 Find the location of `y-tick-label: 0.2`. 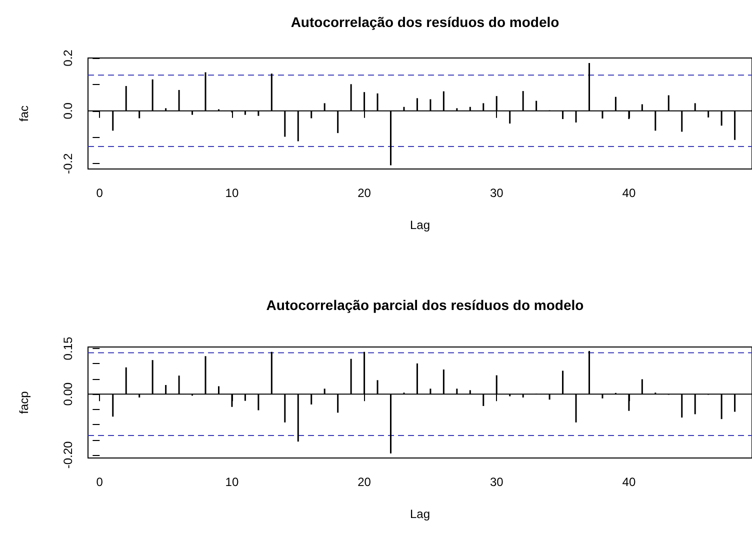

y-tick-label: 0.2 is located at coordinates (68, 57).